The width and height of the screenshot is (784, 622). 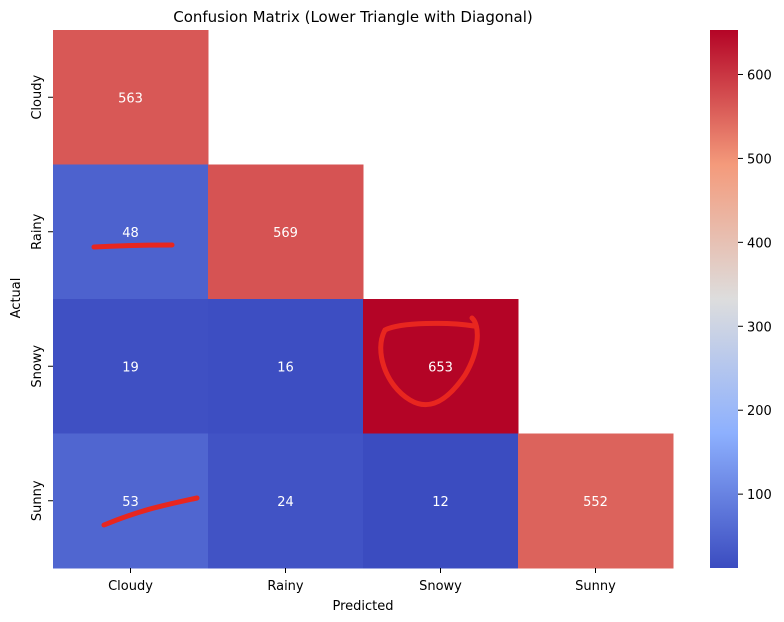 What do you see at coordinates (41, 298) in the screenshot?
I see `y-axis-ticks: Cloudy Rainy Snowy Sunny` at bounding box center [41, 298].